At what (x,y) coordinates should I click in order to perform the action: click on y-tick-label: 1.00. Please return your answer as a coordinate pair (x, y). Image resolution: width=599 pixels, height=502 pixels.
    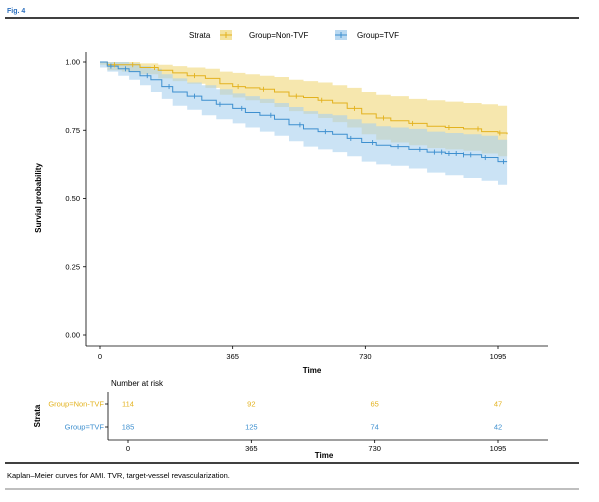
    Looking at the image, I should click on (72, 62).